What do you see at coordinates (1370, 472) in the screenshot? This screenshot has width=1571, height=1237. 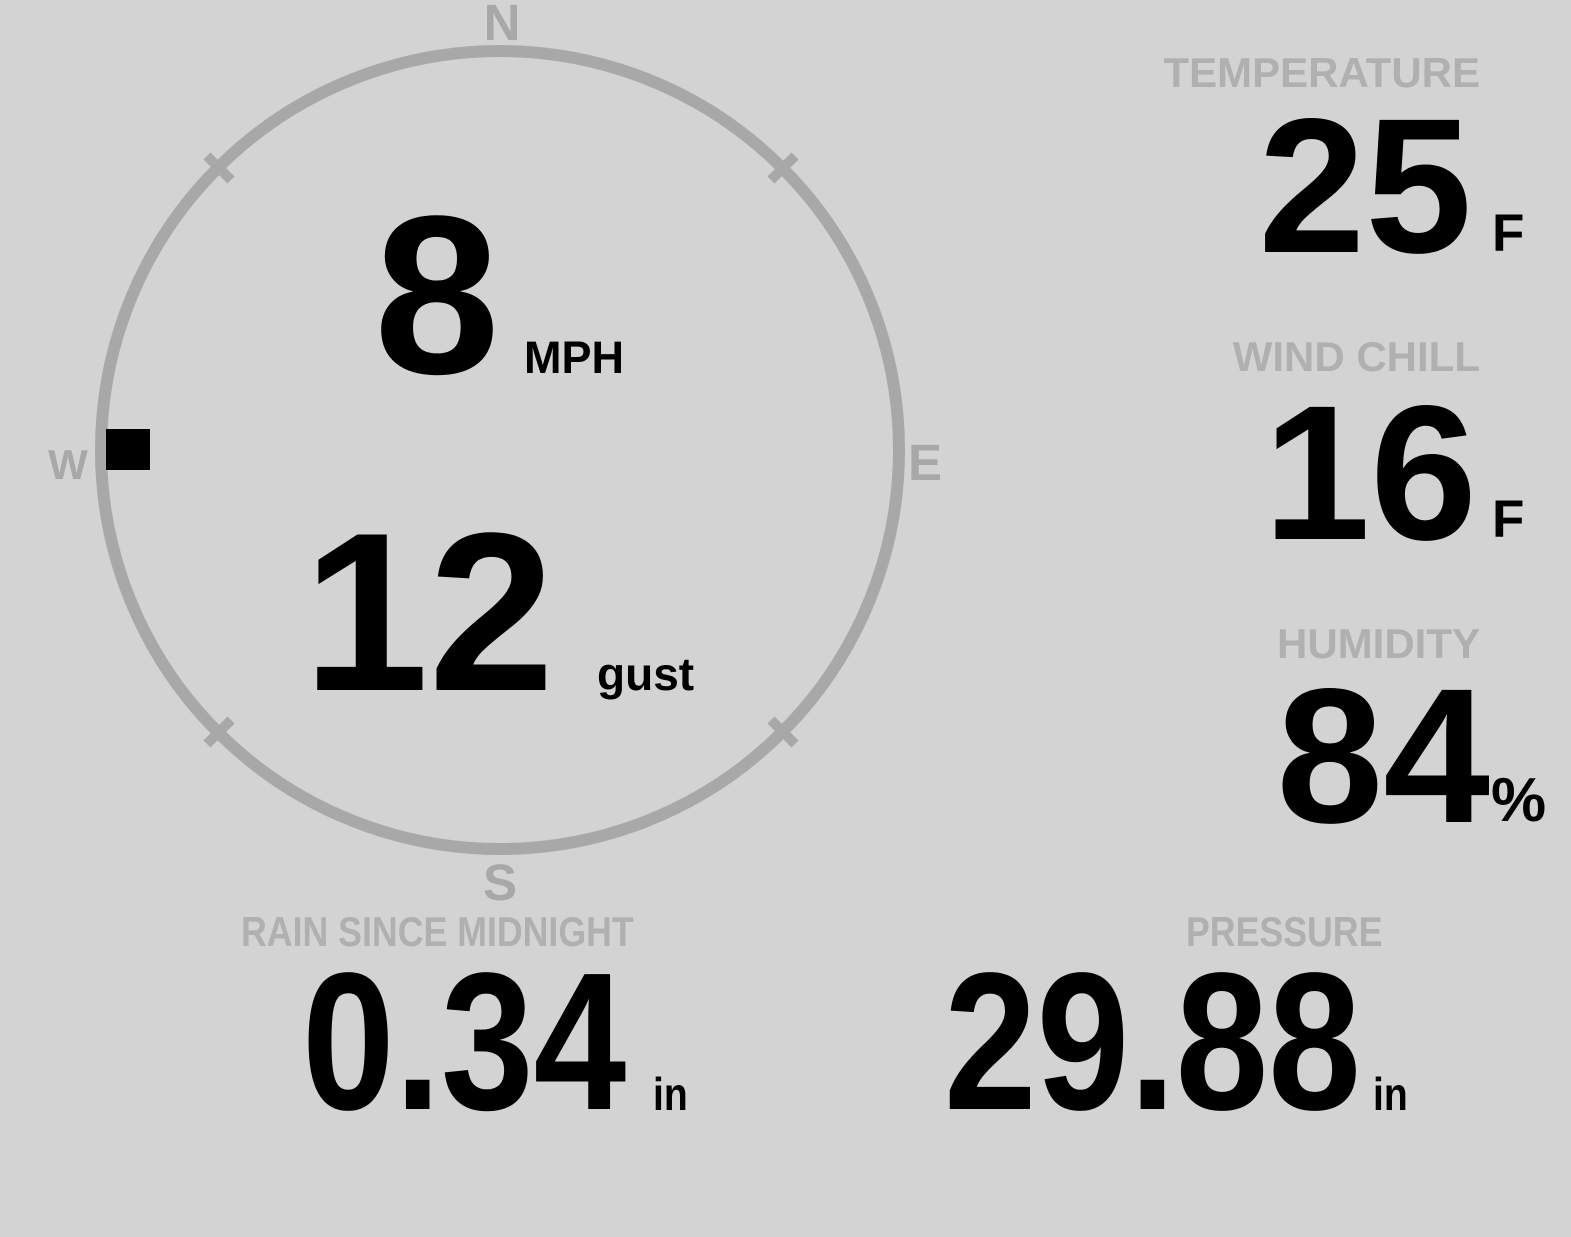 I see `wind-chill-value: 16` at bounding box center [1370, 472].